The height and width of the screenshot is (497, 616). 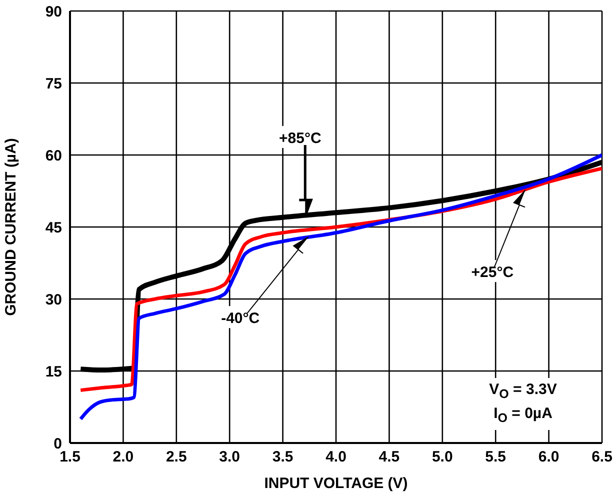 What do you see at coordinates (442, 457) in the screenshot?
I see `x-tick-label: 5.0` at bounding box center [442, 457].